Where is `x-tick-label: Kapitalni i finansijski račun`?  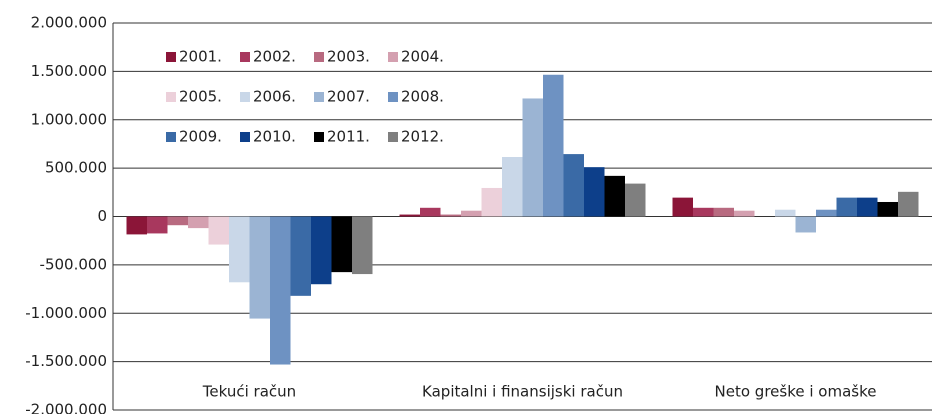
x-tick-label: Kapitalni i finansijski račun is located at coordinates (522, 392).